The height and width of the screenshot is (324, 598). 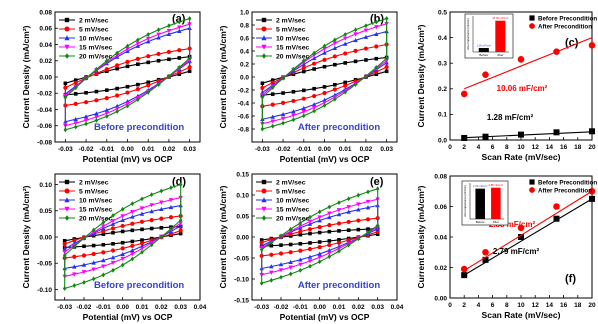 What do you see at coordinates (244, 77) in the screenshot?
I see `y-tick-label: 0.0` at bounding box center [244, 77].